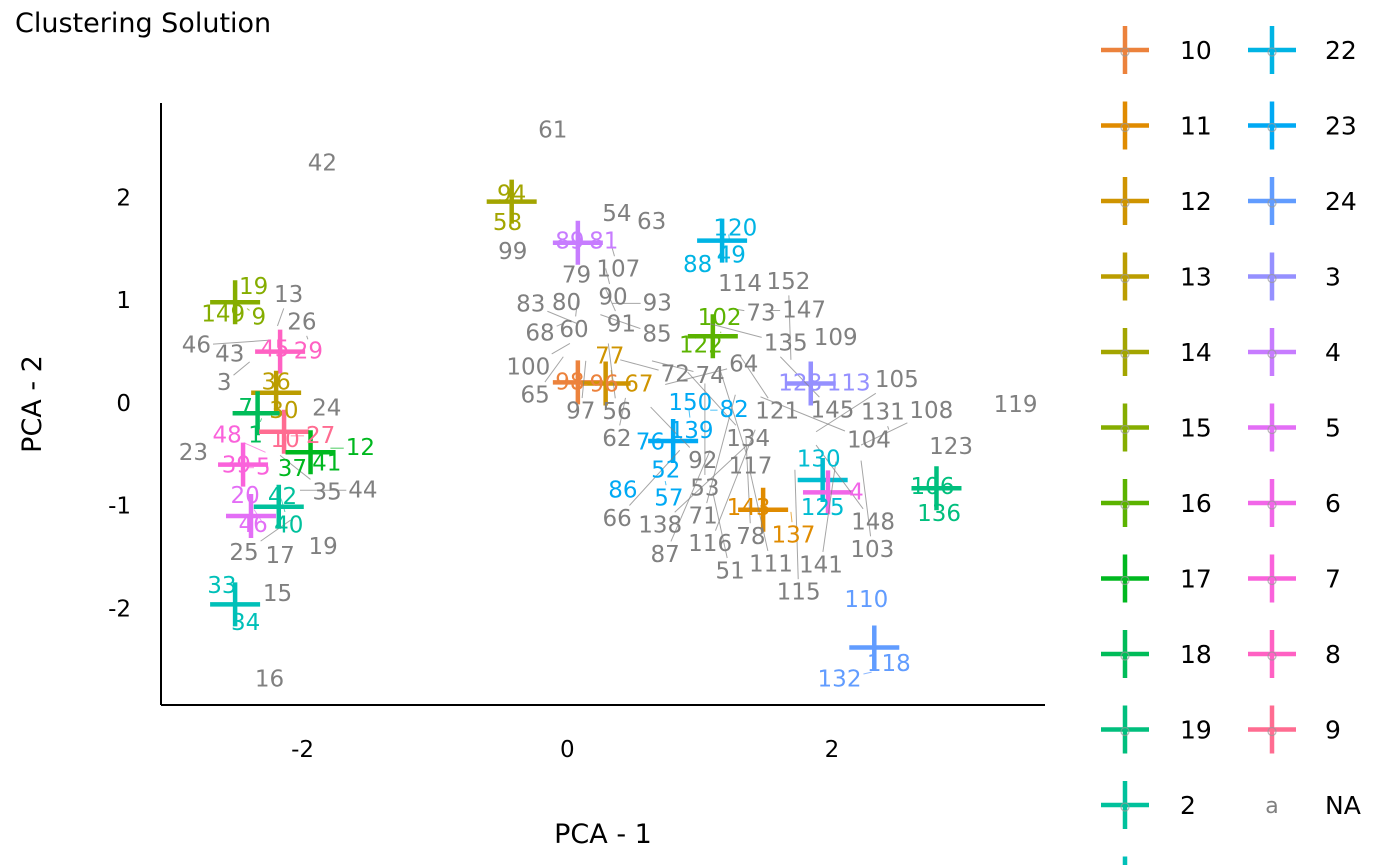 The height and width of the screenshot is (865, 1400). What do you see at coordinates (566, 303) in the screenshot?
I see `point-label: 80` at bounding box center [566, 303].